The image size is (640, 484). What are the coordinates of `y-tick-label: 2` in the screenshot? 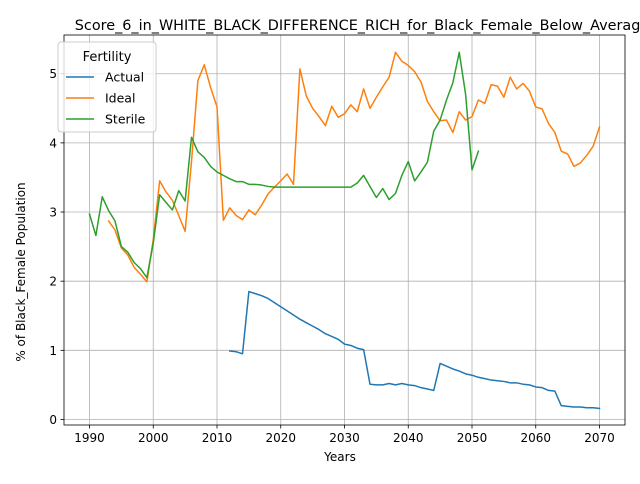 It's located at (53, 282).